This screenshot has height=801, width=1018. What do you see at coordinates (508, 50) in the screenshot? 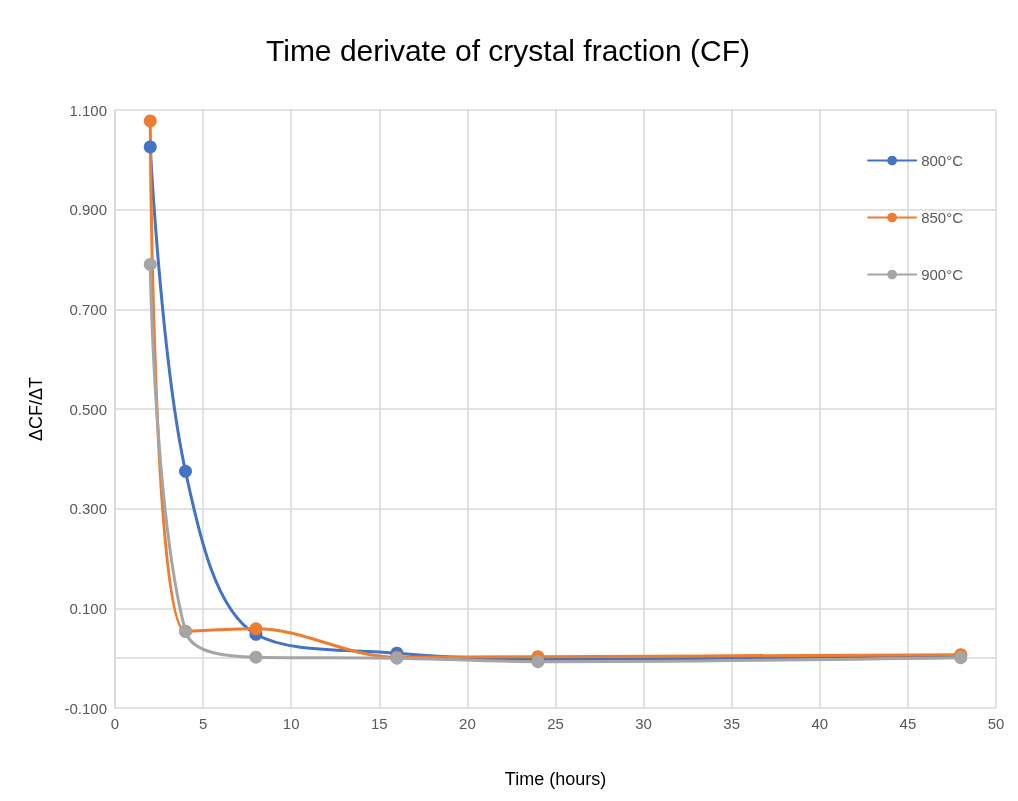
I see `chart-title: Time derivate of crystal fraction (CF)` at bounding box center [508, 50].